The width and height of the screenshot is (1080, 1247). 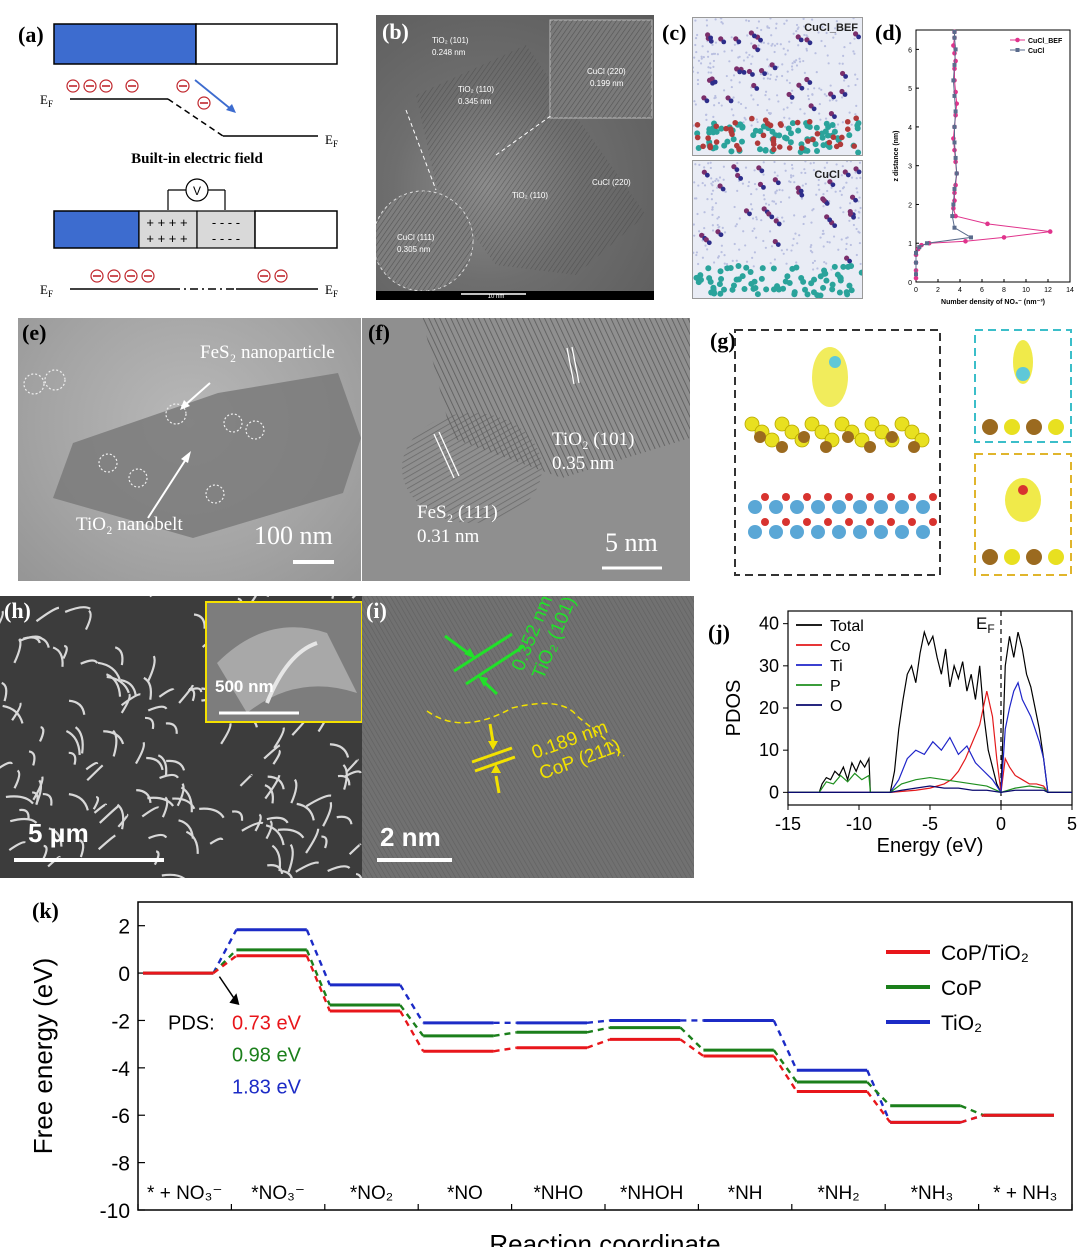 What do you see at coordinates (191, 1024) in the screenshot?
I see `chart-k-pds-label: PDS:` at bounding box center [191, 1024].